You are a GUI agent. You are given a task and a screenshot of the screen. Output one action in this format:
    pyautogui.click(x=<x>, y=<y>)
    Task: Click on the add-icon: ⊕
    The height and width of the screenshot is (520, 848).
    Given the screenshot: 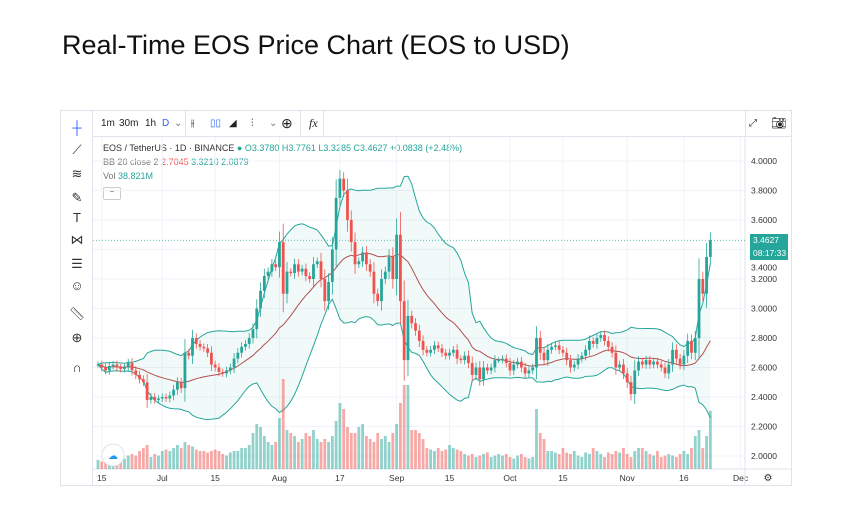 What is the action you would take?
    pyautogui.click(x=287, y=123)
    